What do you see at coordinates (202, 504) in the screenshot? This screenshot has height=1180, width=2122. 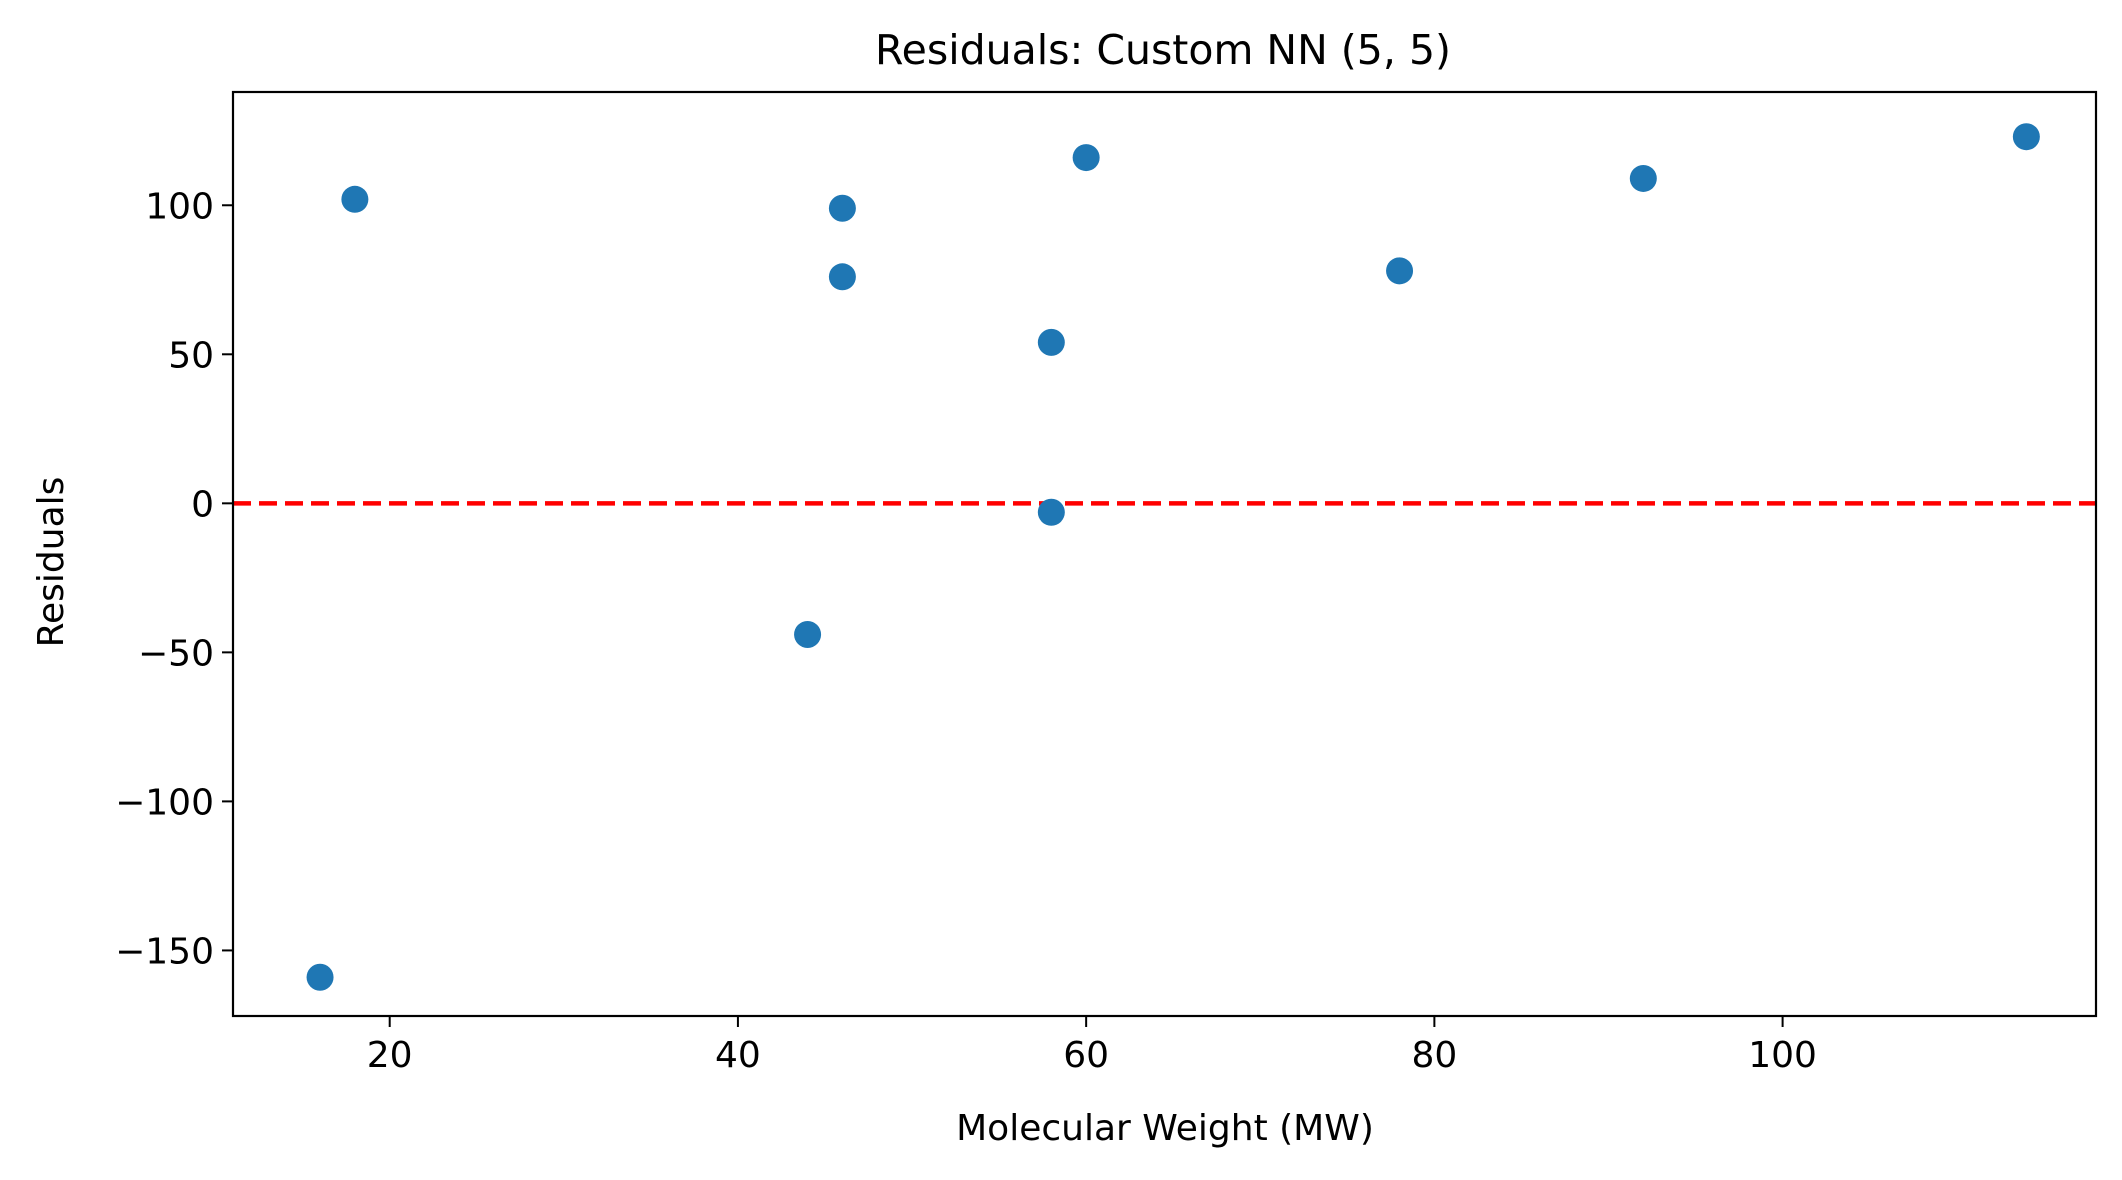 I see `y-tick-label: 0` at bounding box center [202, 504].